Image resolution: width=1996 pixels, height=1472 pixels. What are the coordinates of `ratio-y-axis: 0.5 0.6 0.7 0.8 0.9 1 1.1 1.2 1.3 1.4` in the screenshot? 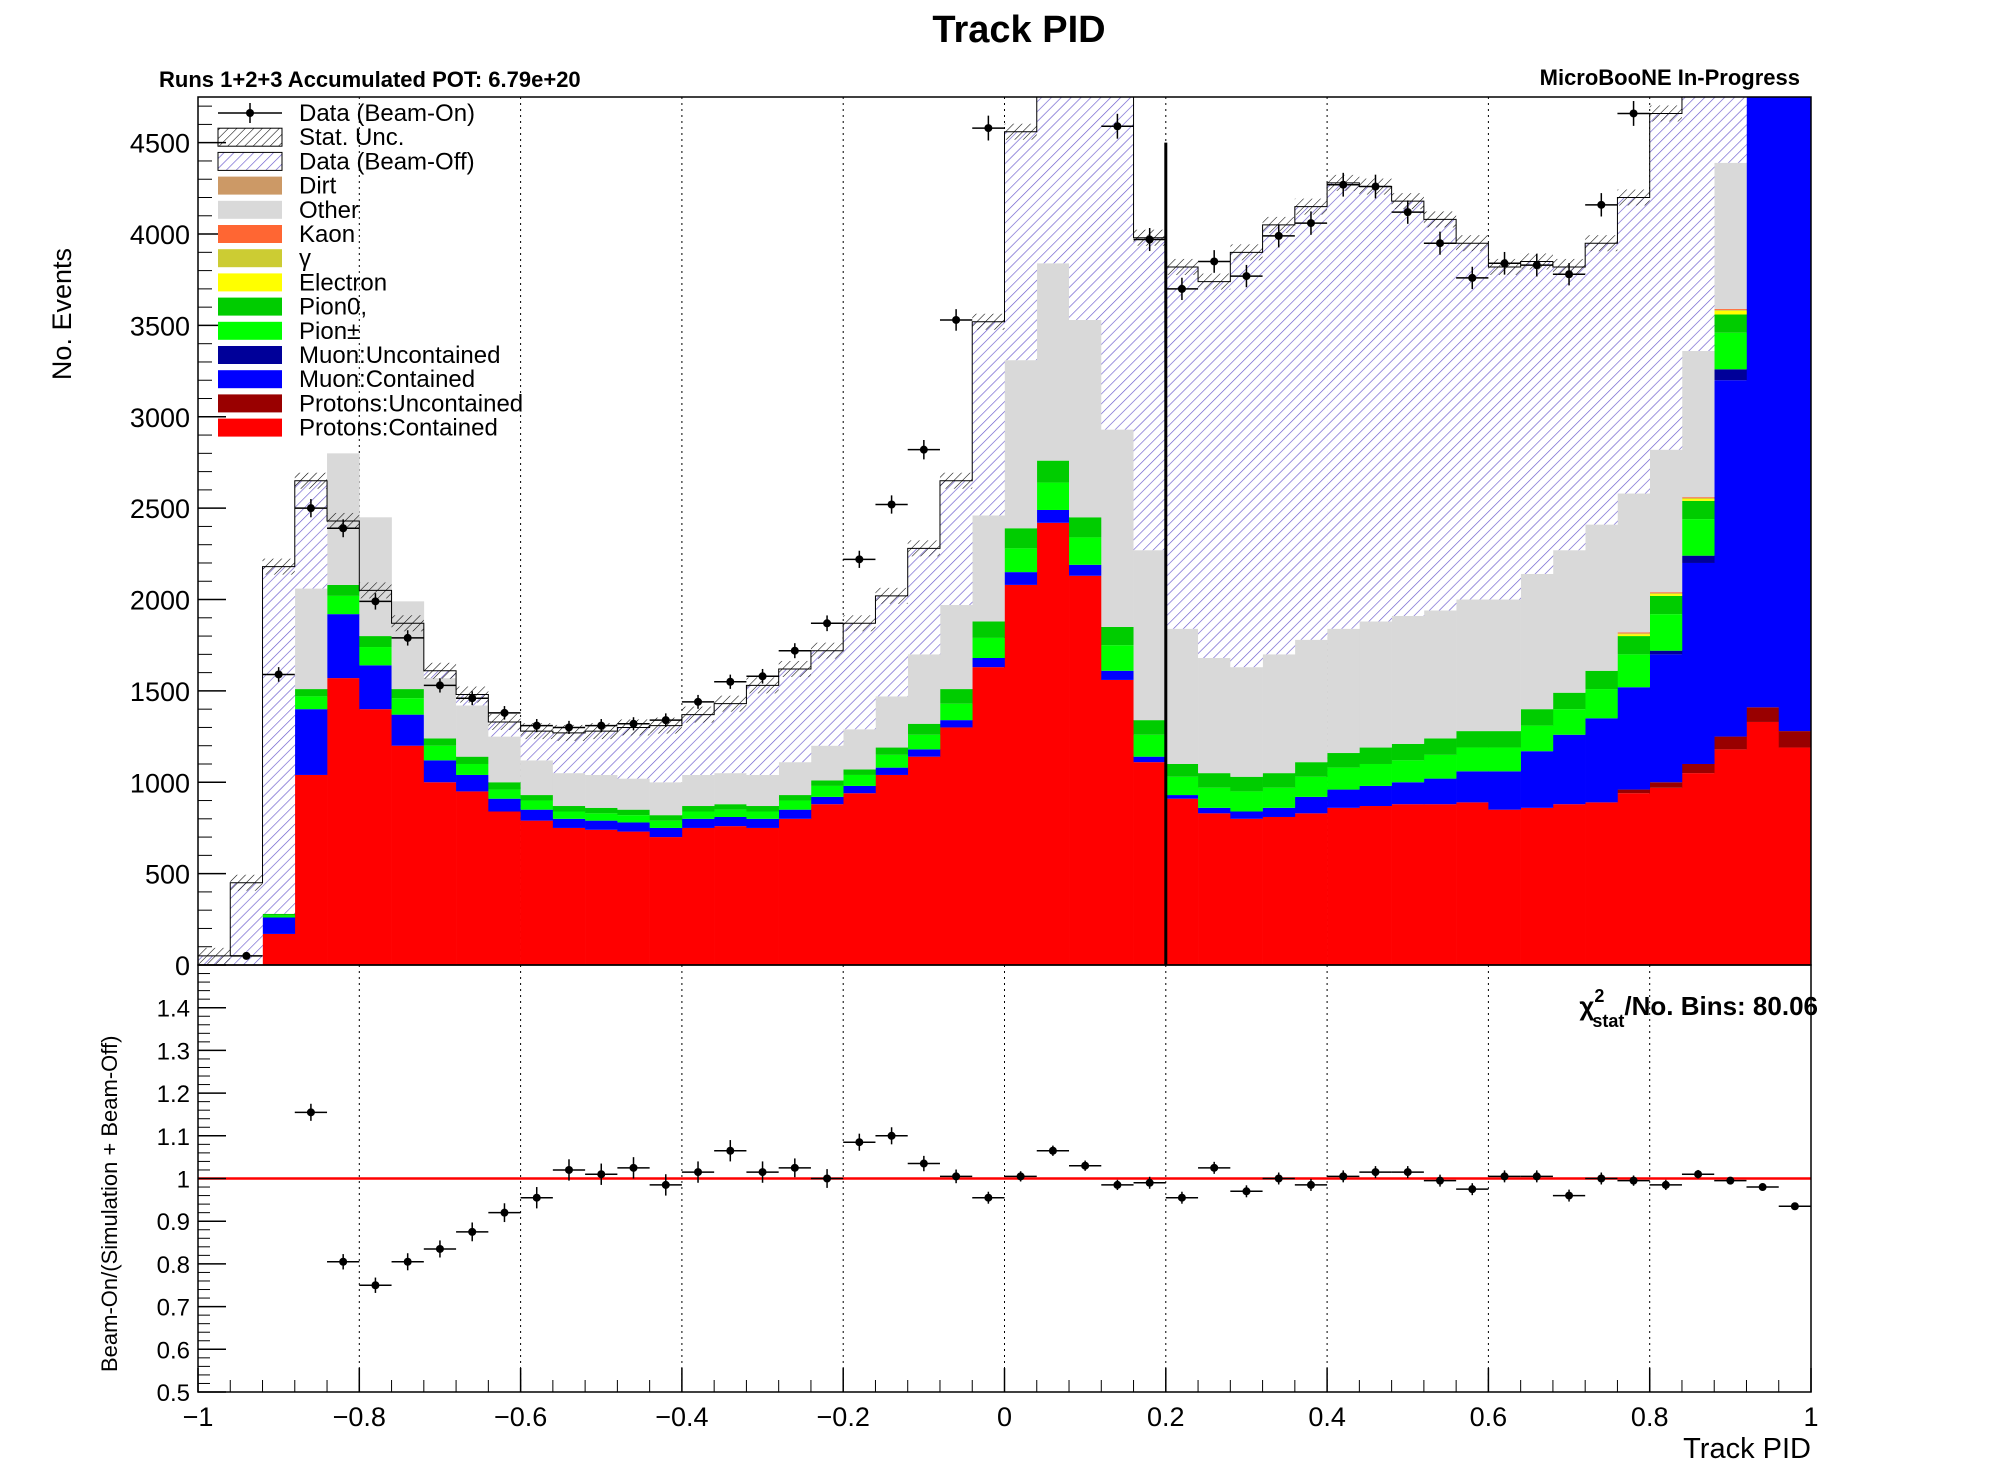 It's located at (191, 1190).